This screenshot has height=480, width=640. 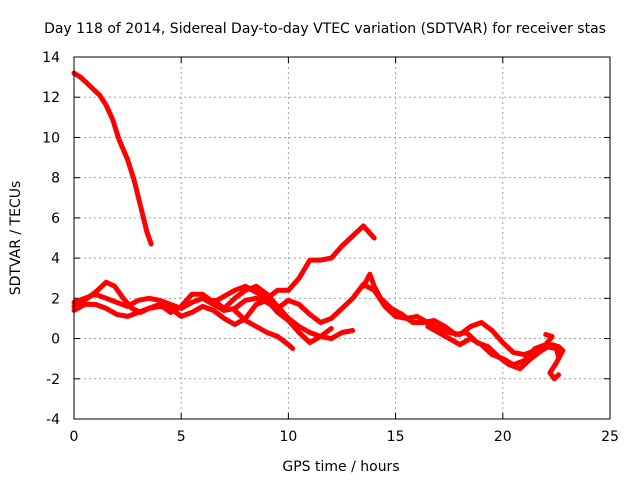 I want to click on y-tick-label: 2, so click(x=55, y=299).